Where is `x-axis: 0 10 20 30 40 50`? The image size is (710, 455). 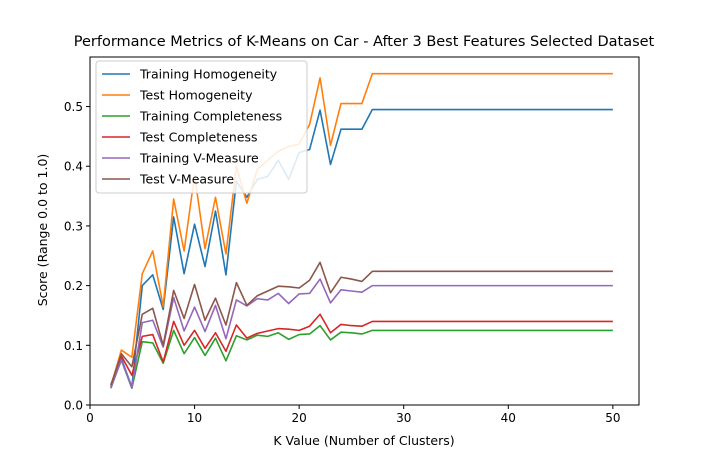 x-axis: 0 10 20 30 40 50 is located at coordinates (353, 415).